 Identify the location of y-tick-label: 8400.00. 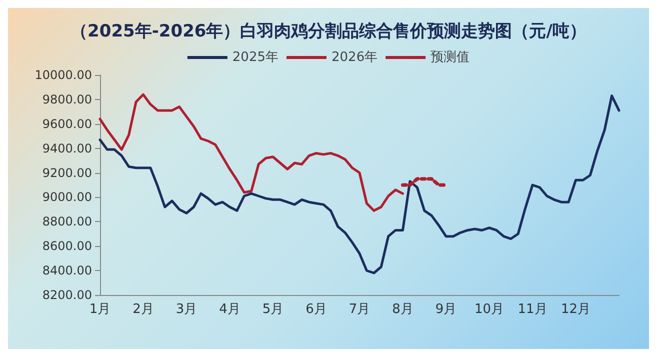
(67, 271).